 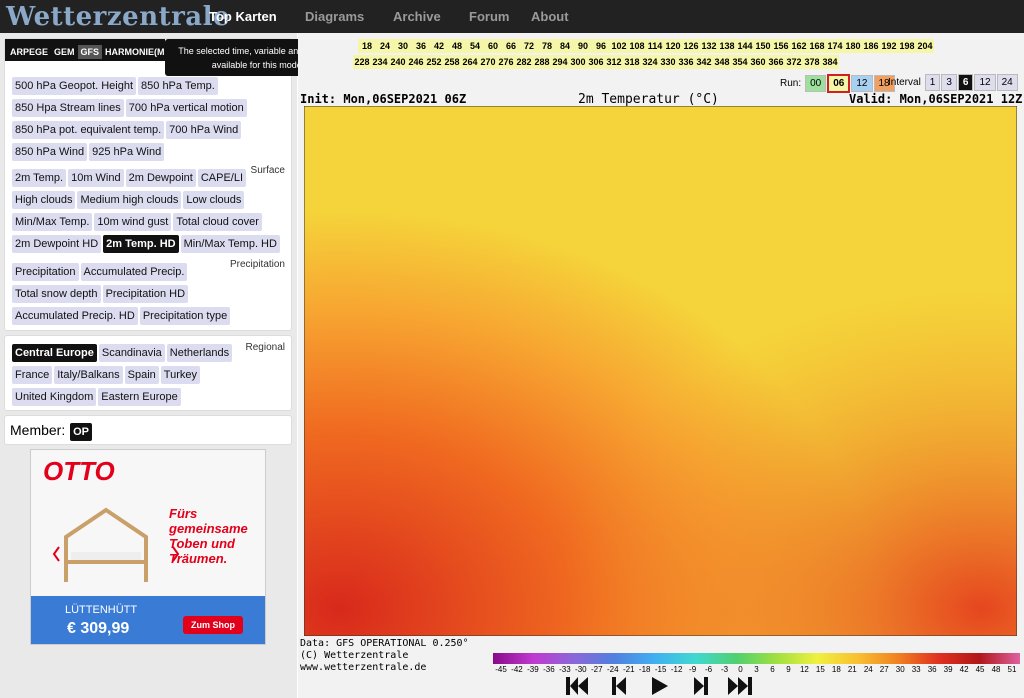 What do you see at coordinates (129, 200) in the screenshot?
I see `option-button: Medium high clouds` at bounding box center [129, 200].